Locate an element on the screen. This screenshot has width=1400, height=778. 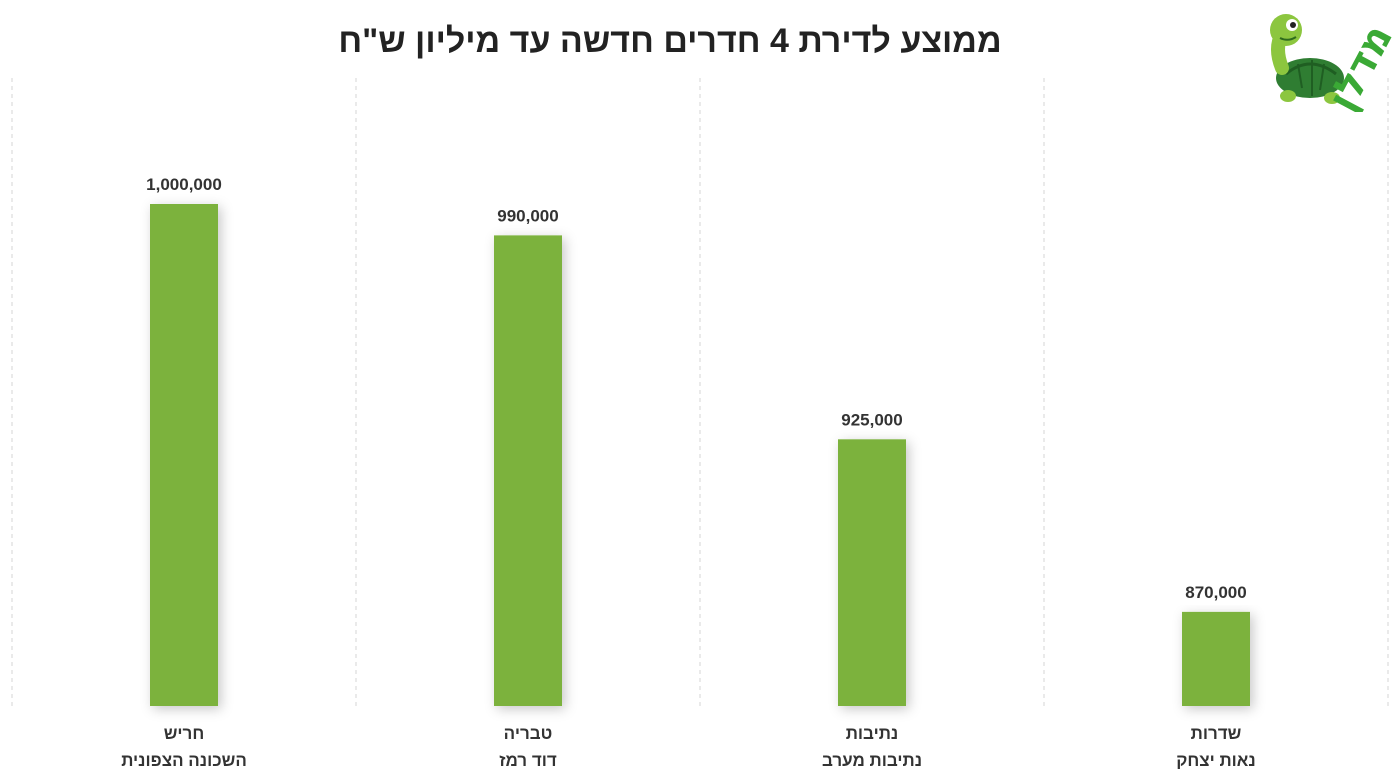
category-label-4-line1: שדרות is located at coordinates (1216, 733).